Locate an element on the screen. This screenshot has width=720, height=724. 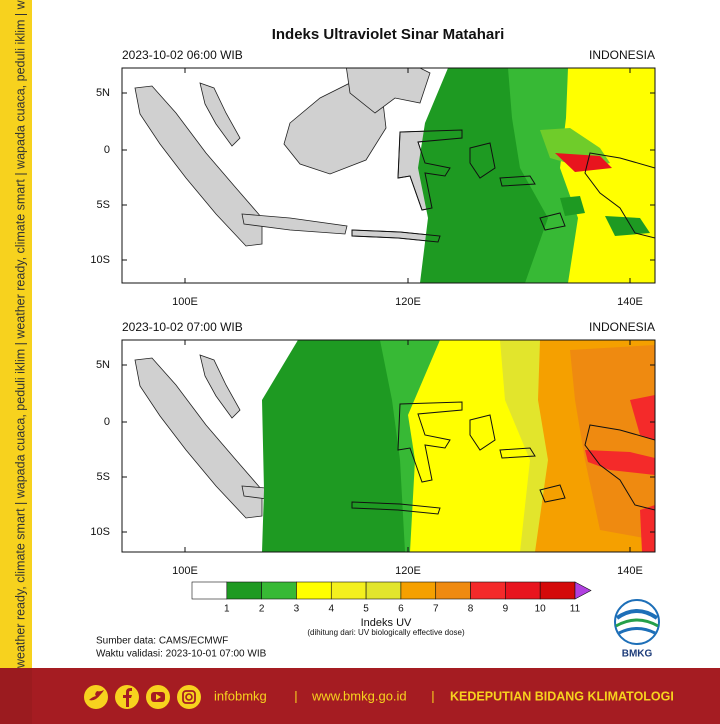
source: Sumber data: CAMS/ECMWF is located at coordinates (162, 641).